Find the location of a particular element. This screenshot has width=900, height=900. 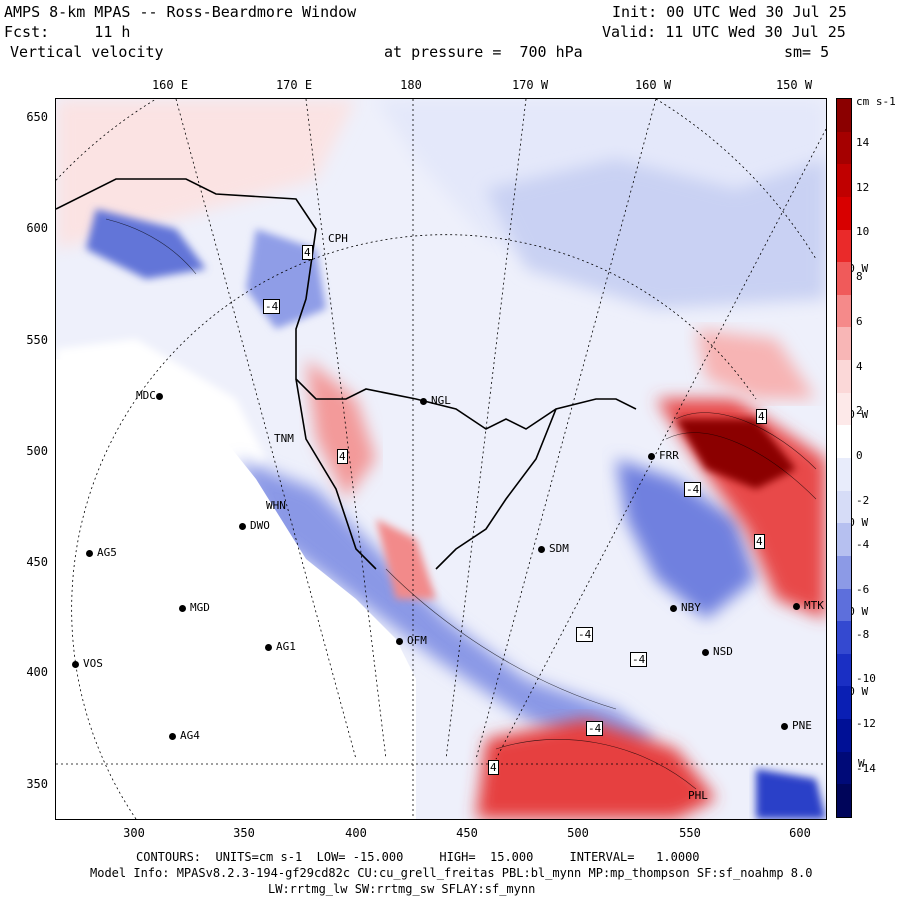

colorbar-tick-label: 14 is located at coordinates (863, 142).